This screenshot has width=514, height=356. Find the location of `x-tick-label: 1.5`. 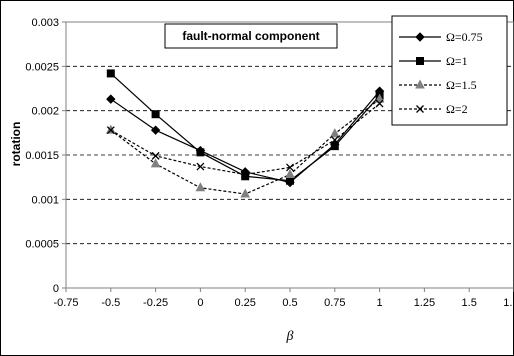

x-tick-label: 1.5 is located at coordinates (469, 303).